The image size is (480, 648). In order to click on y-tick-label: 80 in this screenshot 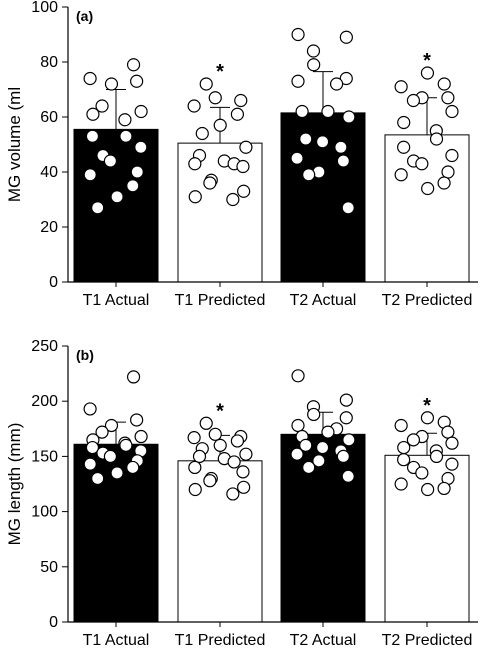, I will do `click(49, 62)`.